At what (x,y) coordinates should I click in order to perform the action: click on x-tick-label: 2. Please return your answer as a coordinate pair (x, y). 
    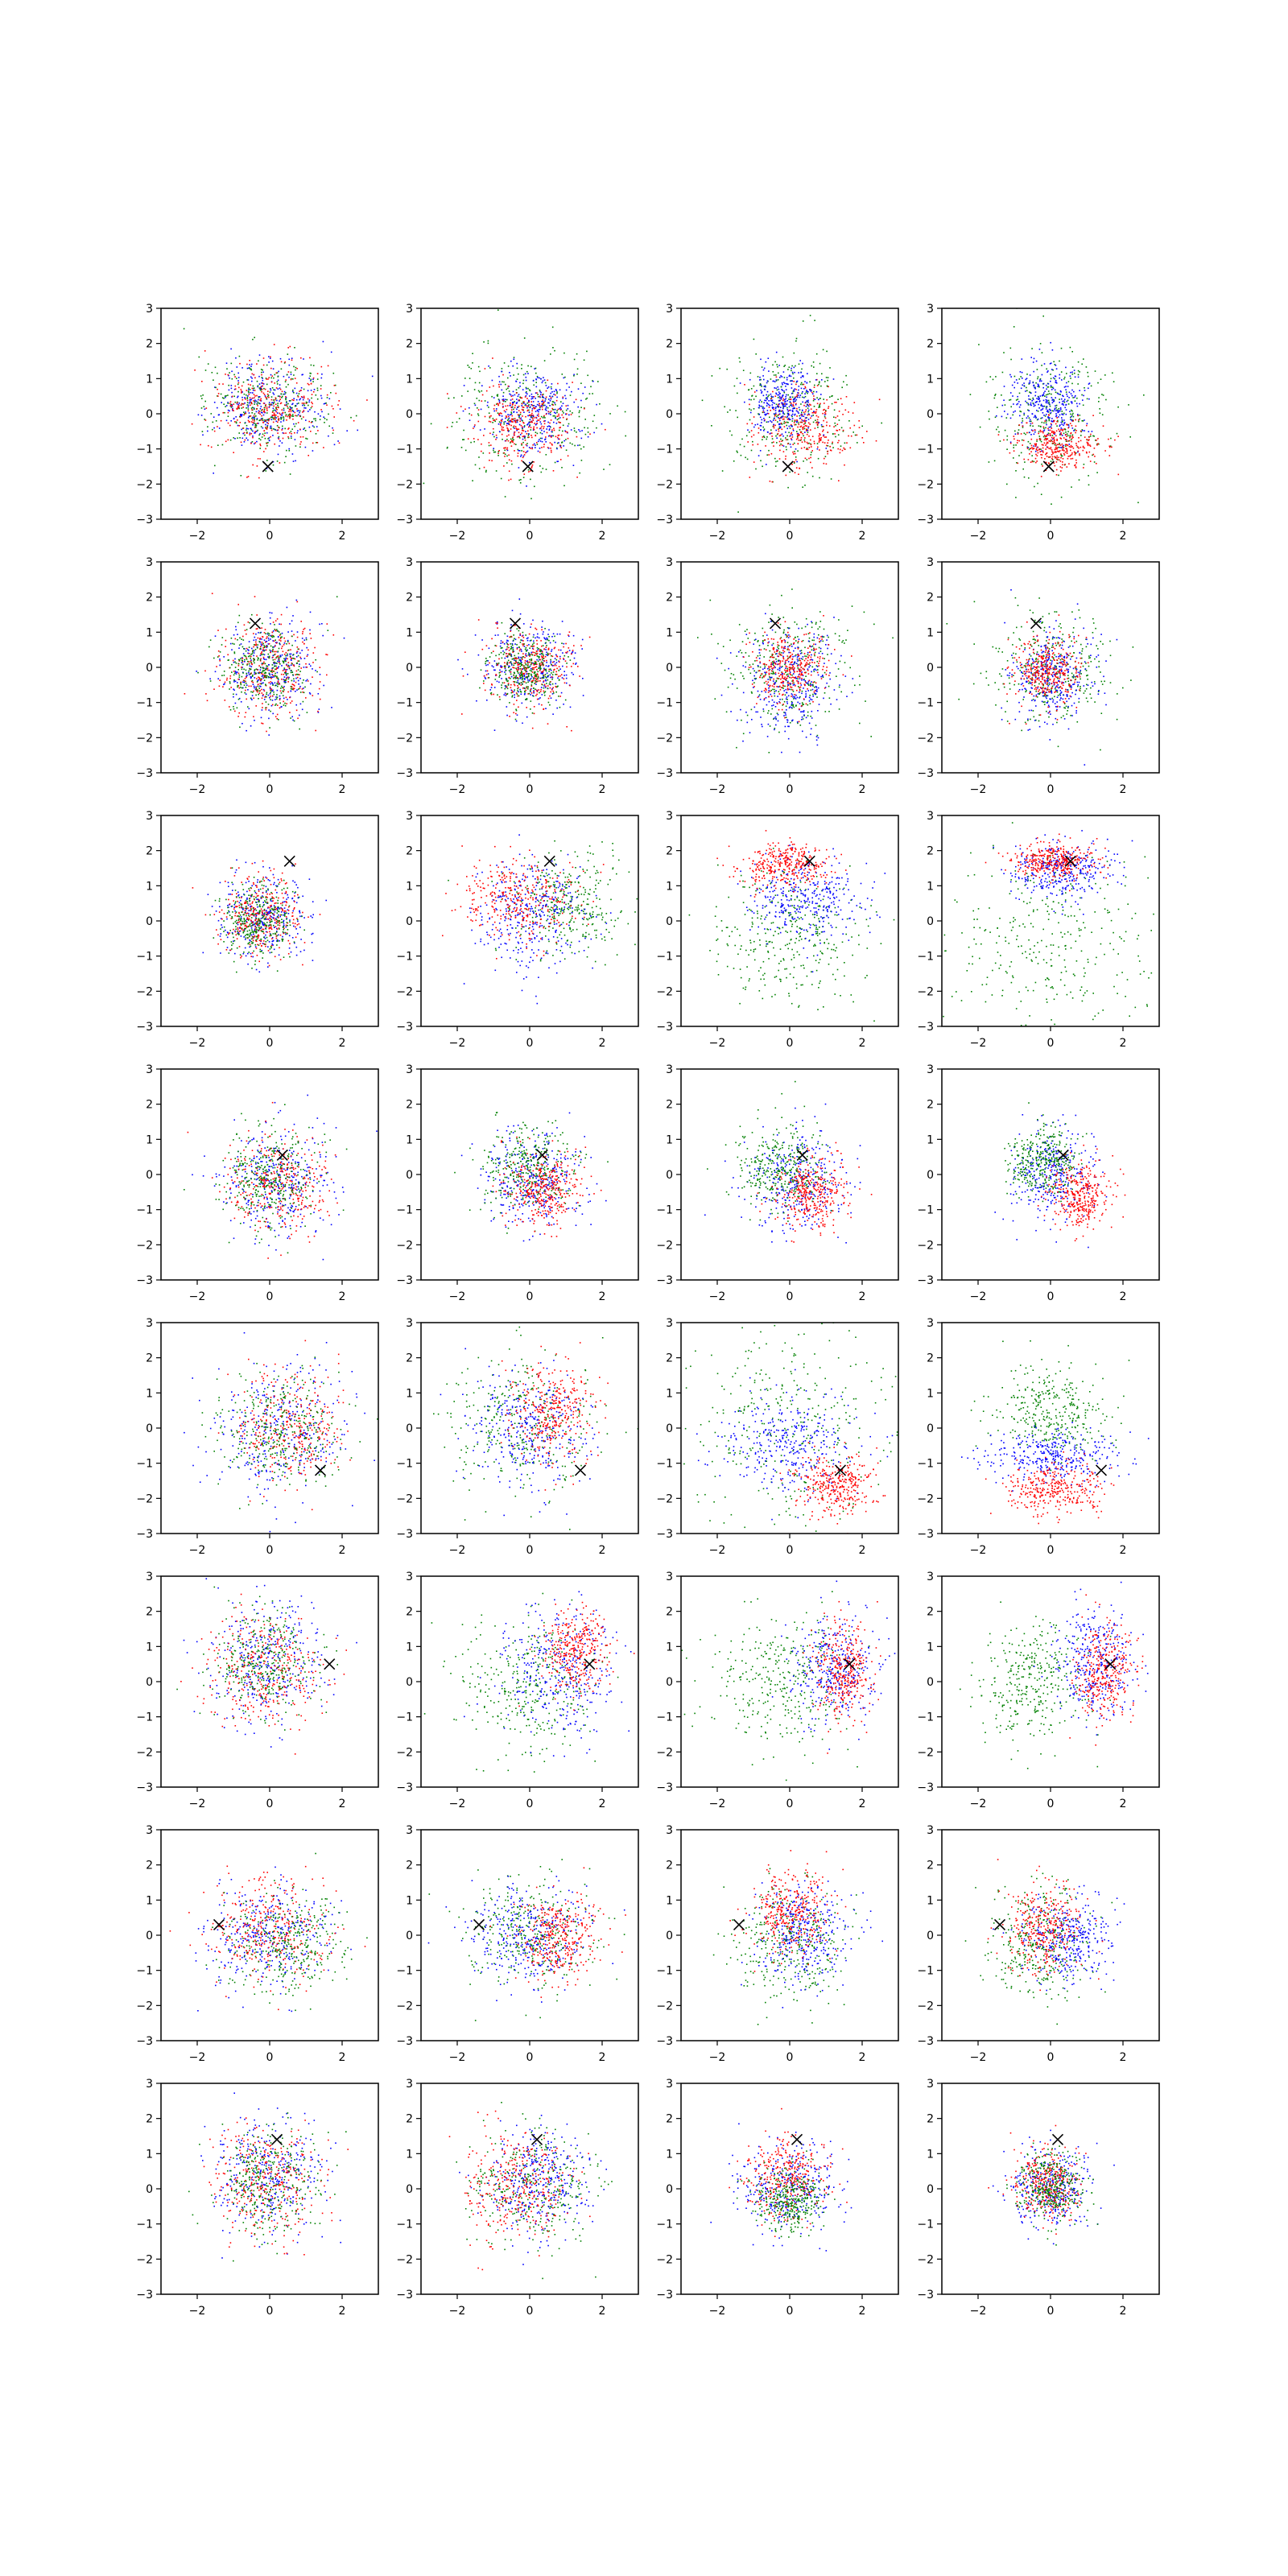
    Looking at the image, I should click on (602, 536).